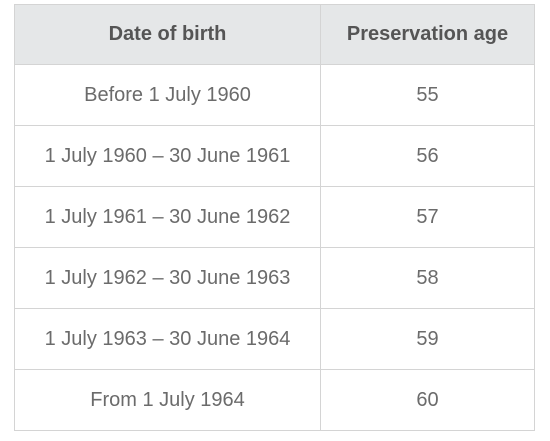 The height and width of the screenshot is (441, 550). I want to click on table-row: 1 July 1963 – 30 June 1964 59, so click(274, 339).